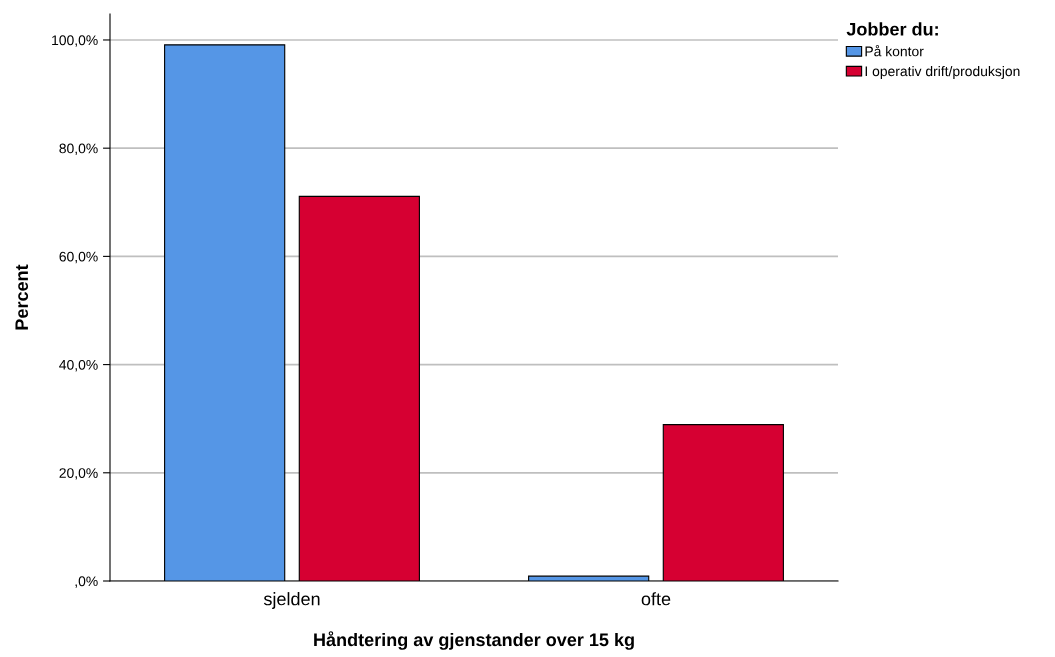  Describe the element at coordinates (656, 599) in the screenshot. I see `x-tick-label: ofte` at that location.